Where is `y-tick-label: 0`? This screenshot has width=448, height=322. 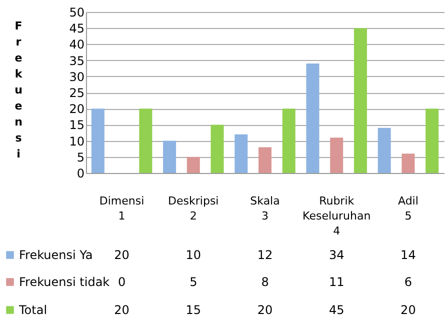
y-tick-label: 0 is located at coordinates (80, 173).